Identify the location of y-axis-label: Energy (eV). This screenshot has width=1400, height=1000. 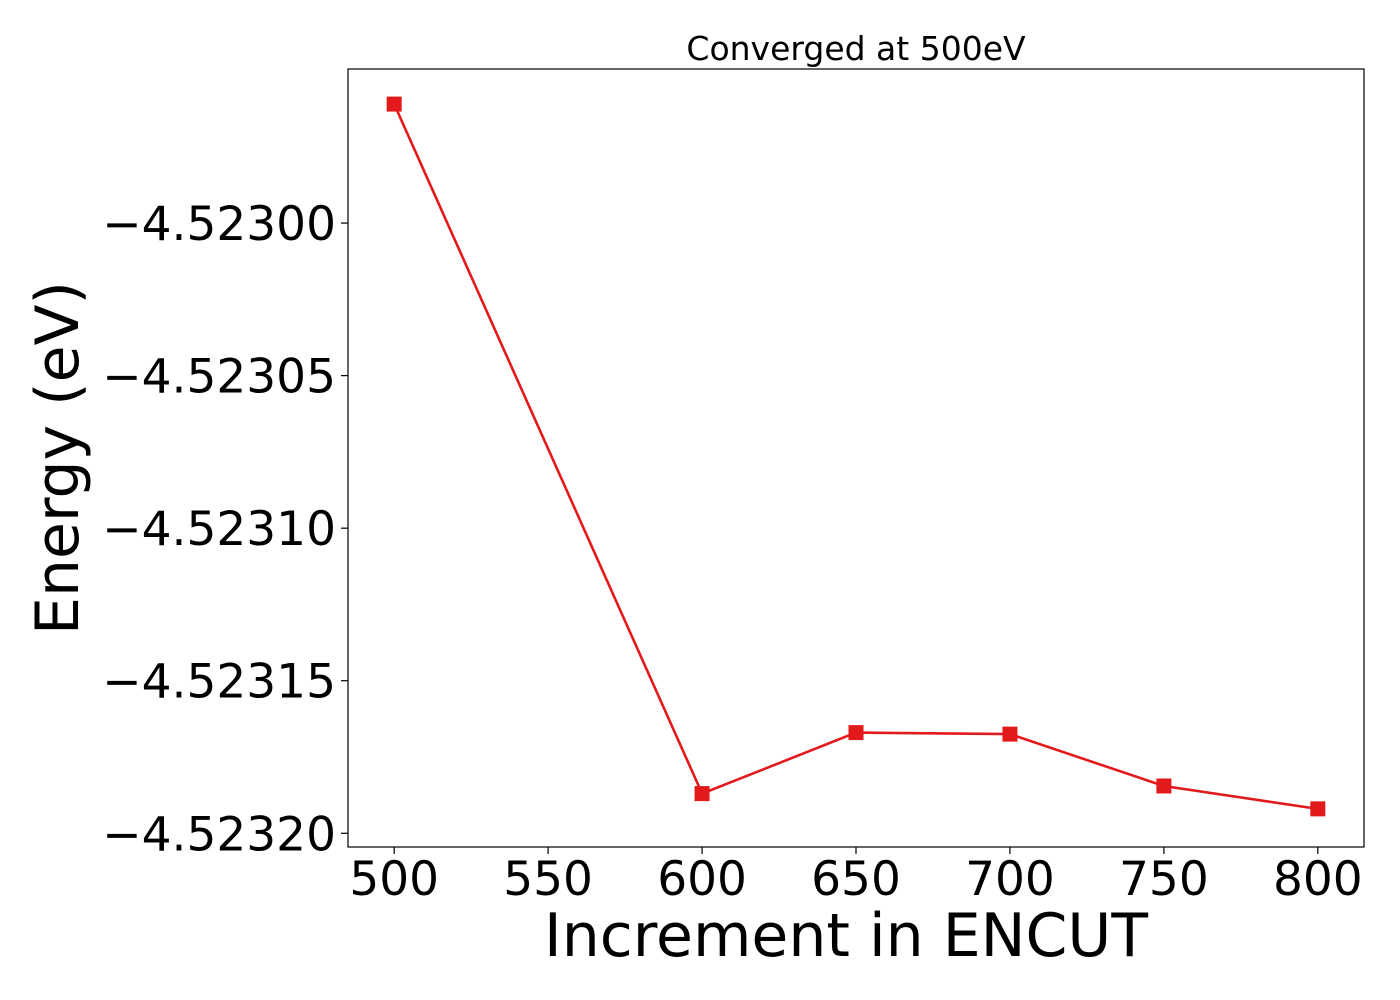
(58, 458).